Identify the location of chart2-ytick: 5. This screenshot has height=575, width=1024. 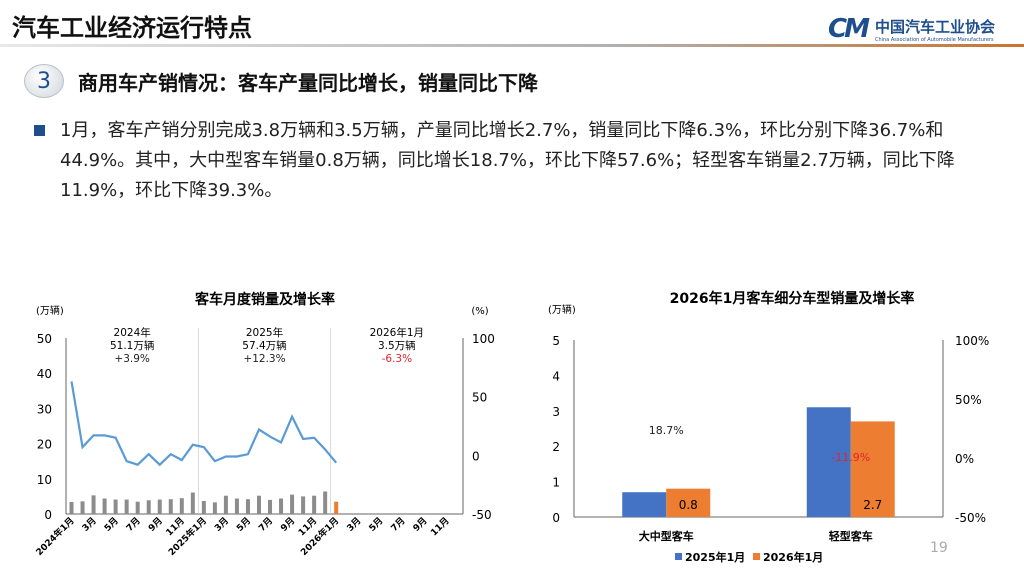
(556, 341).